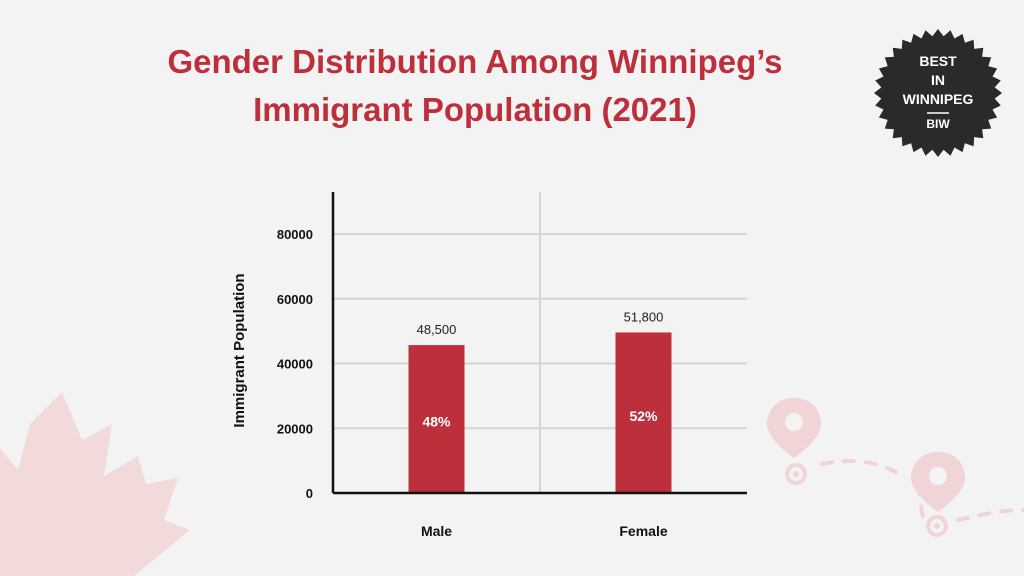 This screenshot has height=576, width=1024. What do you see at coordinates (938, 124) in the screenshot?
I see `badge-abbr: BIW` at bounding box center [938, 124].